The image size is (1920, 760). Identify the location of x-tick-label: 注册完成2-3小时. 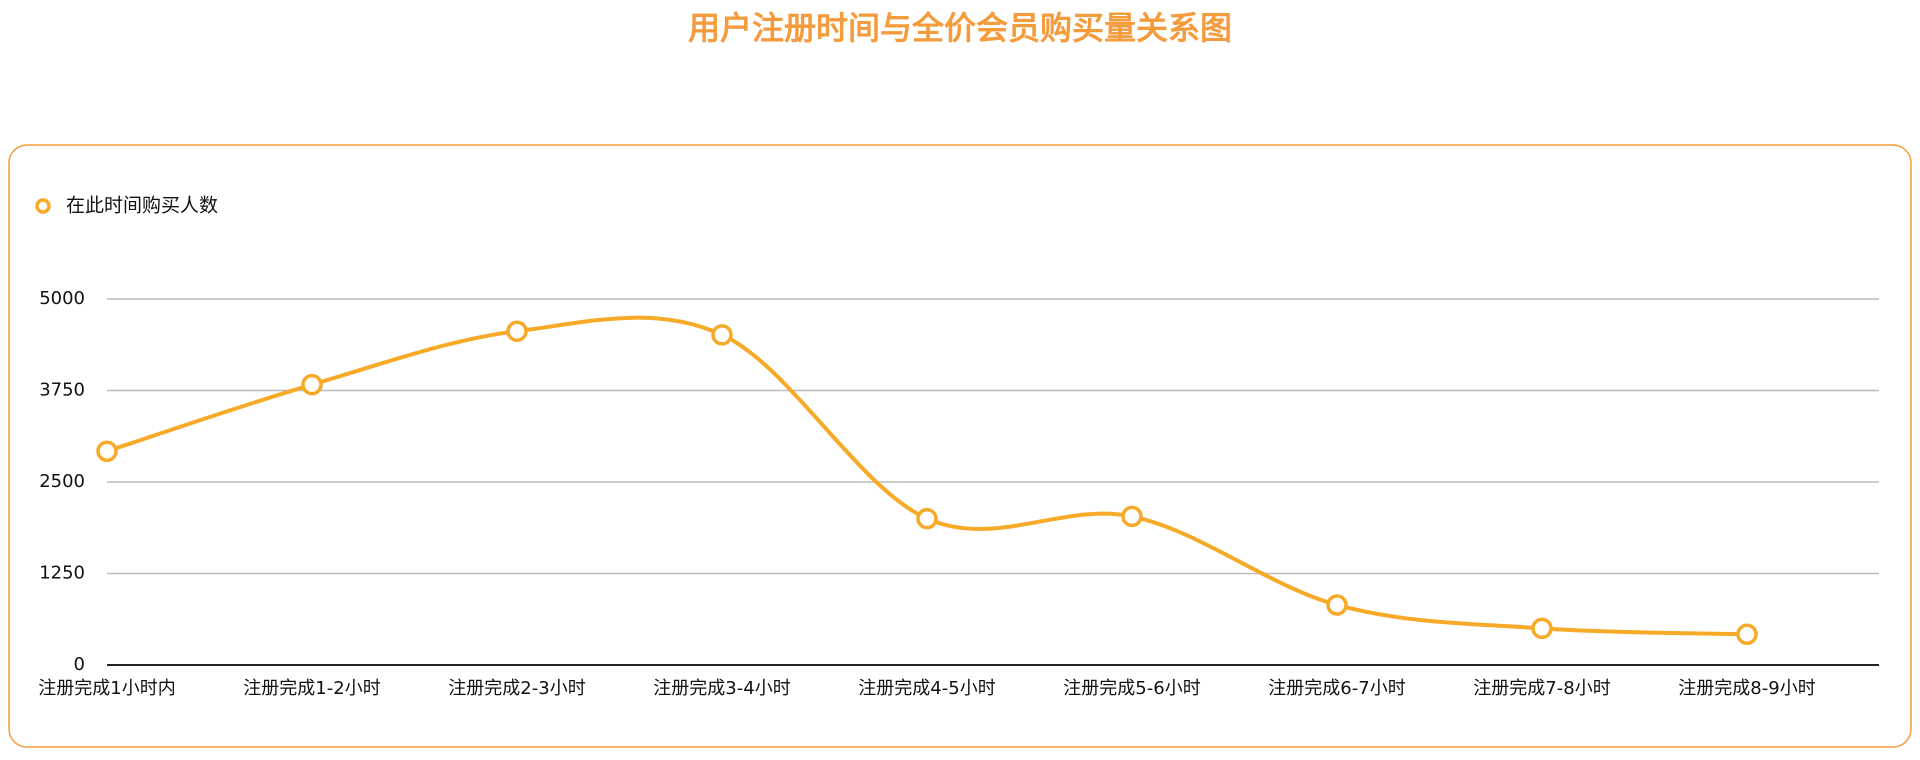
(516, 688).